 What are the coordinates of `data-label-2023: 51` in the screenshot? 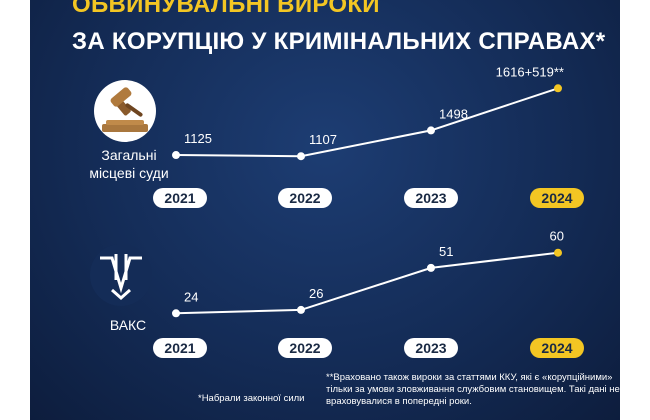 It's located at (446, 251).